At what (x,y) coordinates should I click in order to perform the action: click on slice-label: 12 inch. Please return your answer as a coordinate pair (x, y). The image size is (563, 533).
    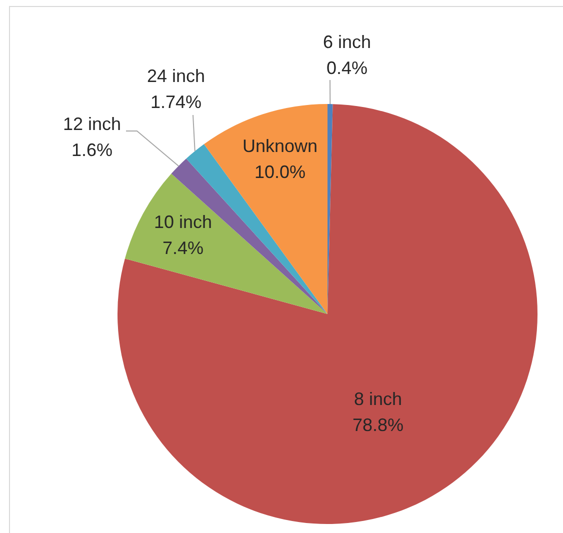
    Looking at the image, I should click on (92, 124).